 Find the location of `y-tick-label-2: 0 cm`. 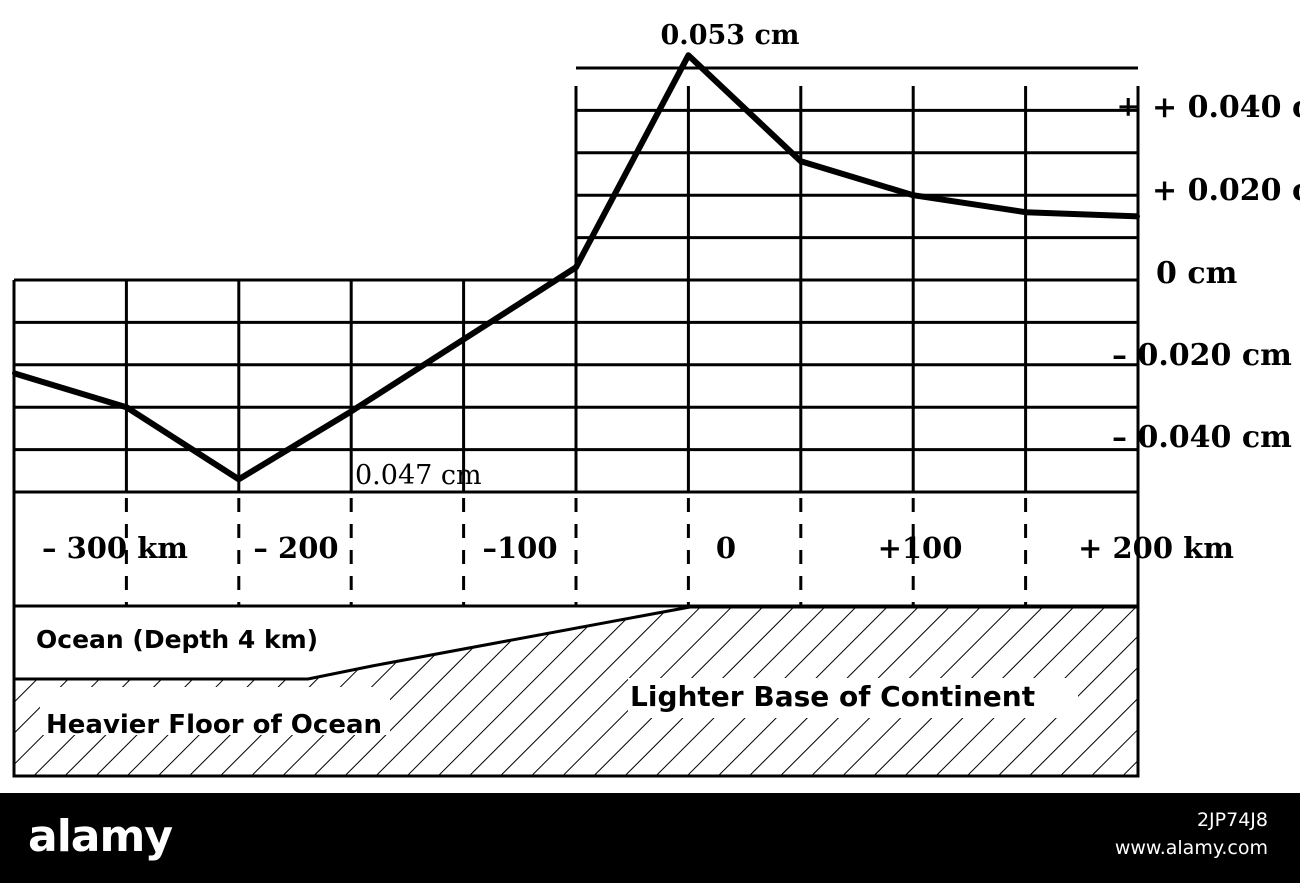

y-tick-label-2: 0 cm is located at coordinates (1197, 273).